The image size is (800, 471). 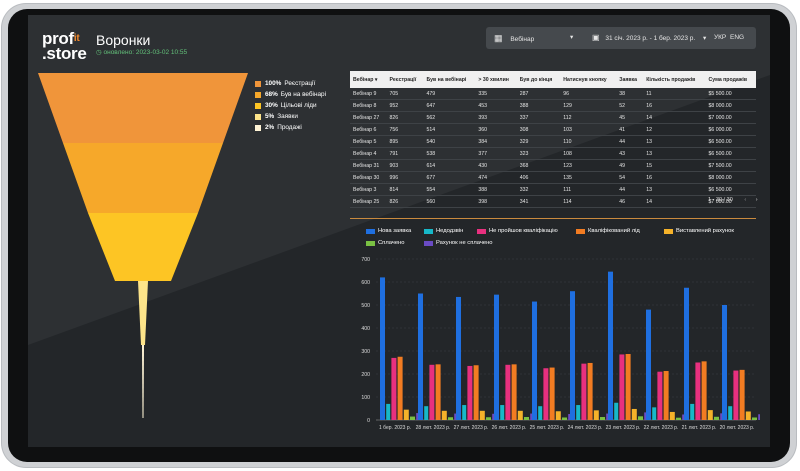 What do you see at coordinates (368, 201) in the screenshot?
I see `table-cell: Вебінар 25` at bounding box center [368, 201].